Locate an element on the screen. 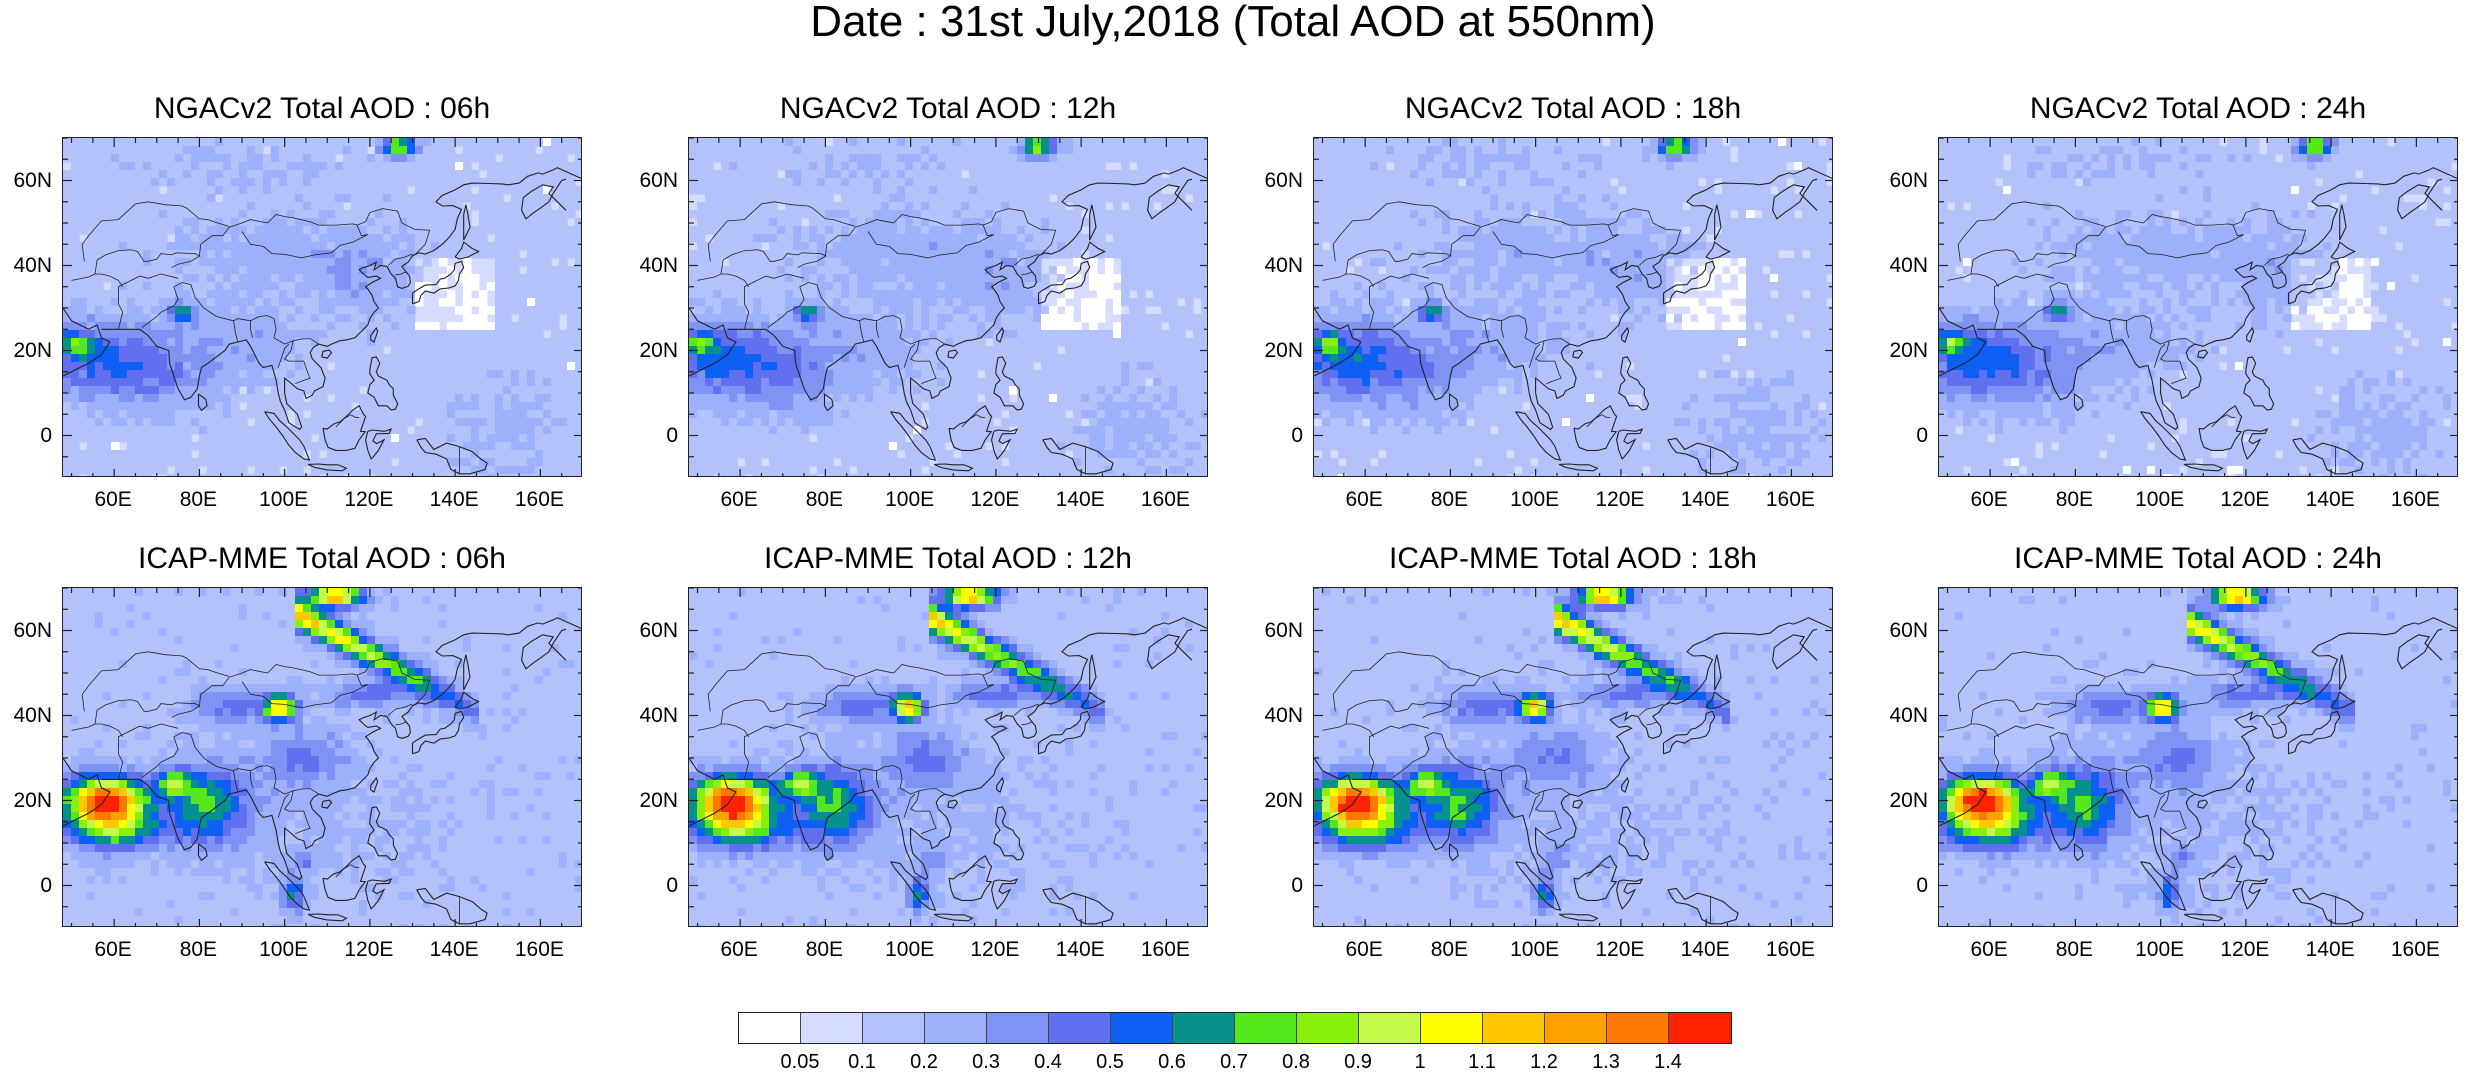 This screenshot has width=2466, height=1073. colorbar-tick-label: 1.4 is located at coordinates (1668, 1062).